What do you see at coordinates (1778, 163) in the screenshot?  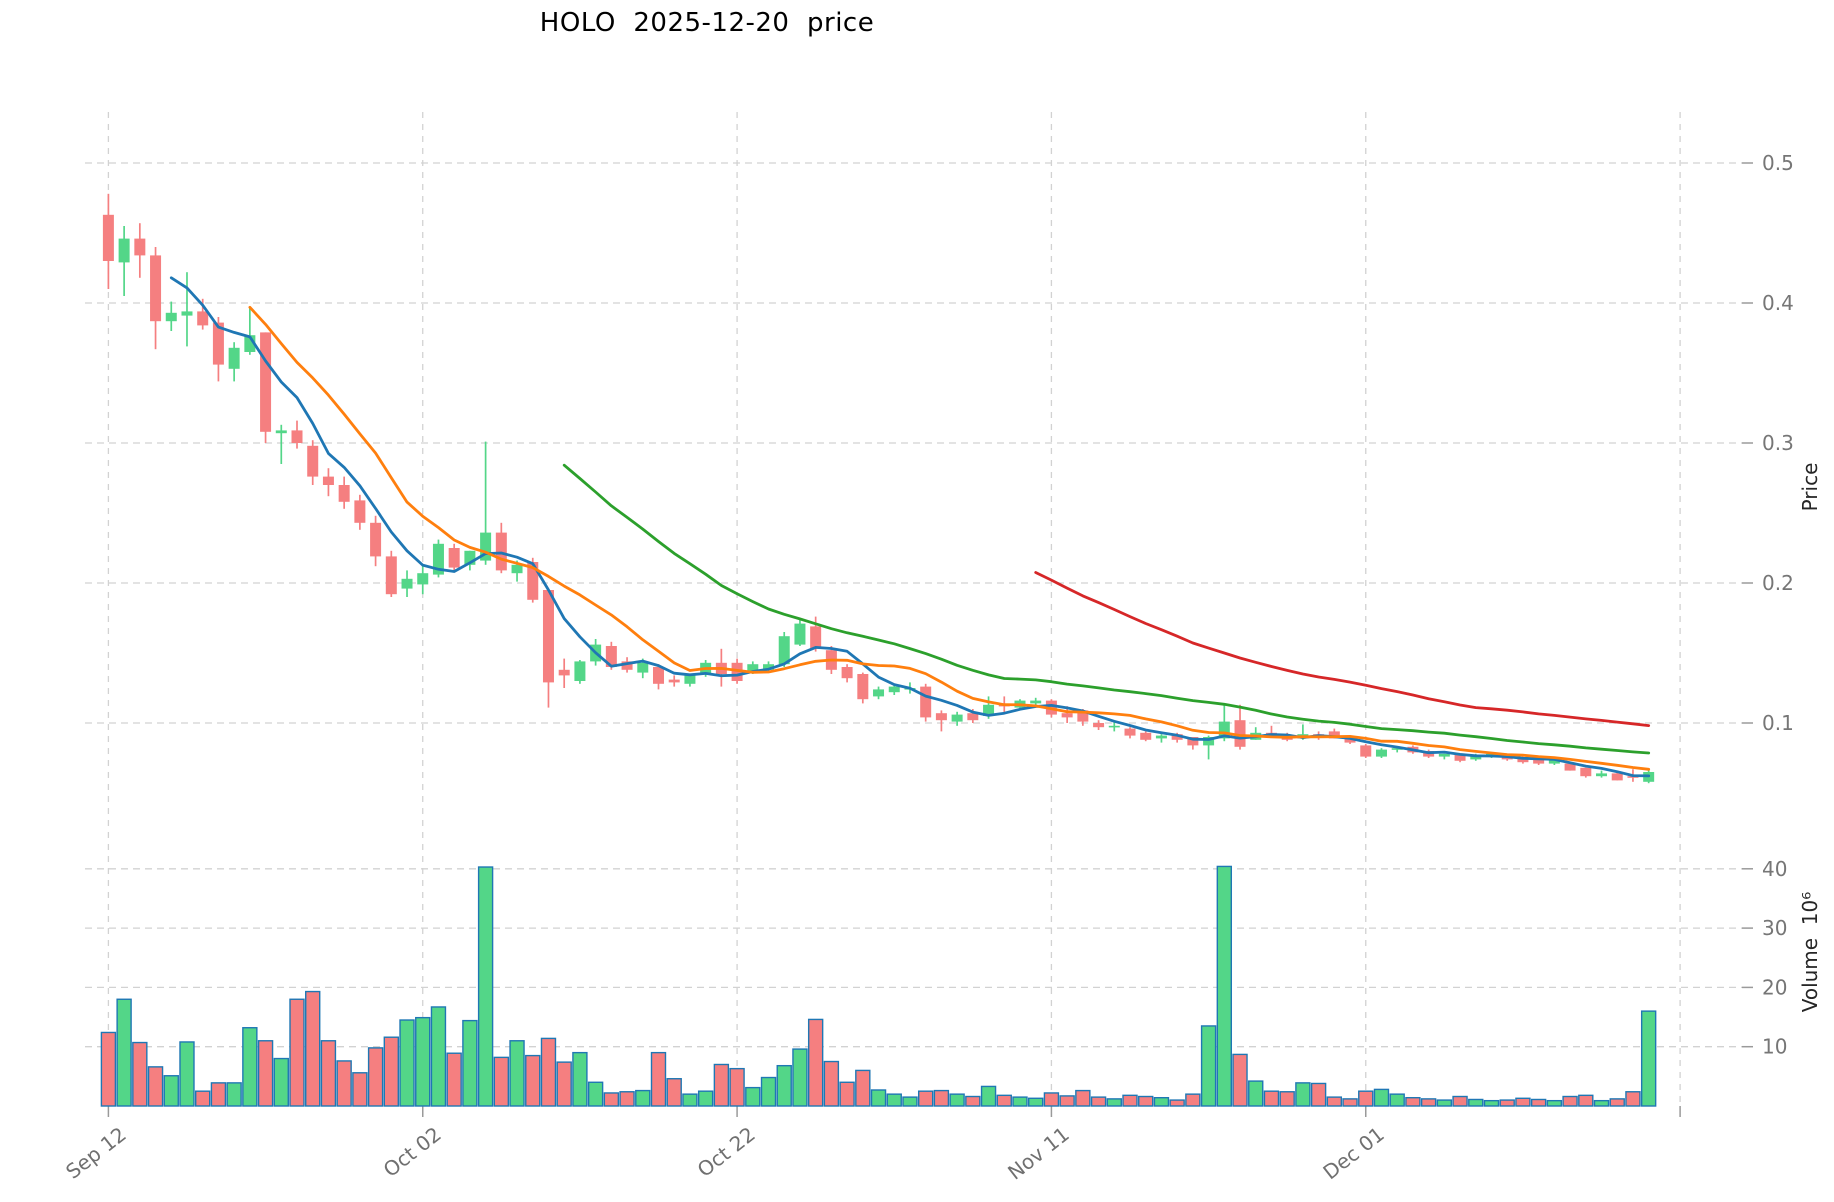 I see `price-tick-label: 0.5` at bounding box center [1778, 163].